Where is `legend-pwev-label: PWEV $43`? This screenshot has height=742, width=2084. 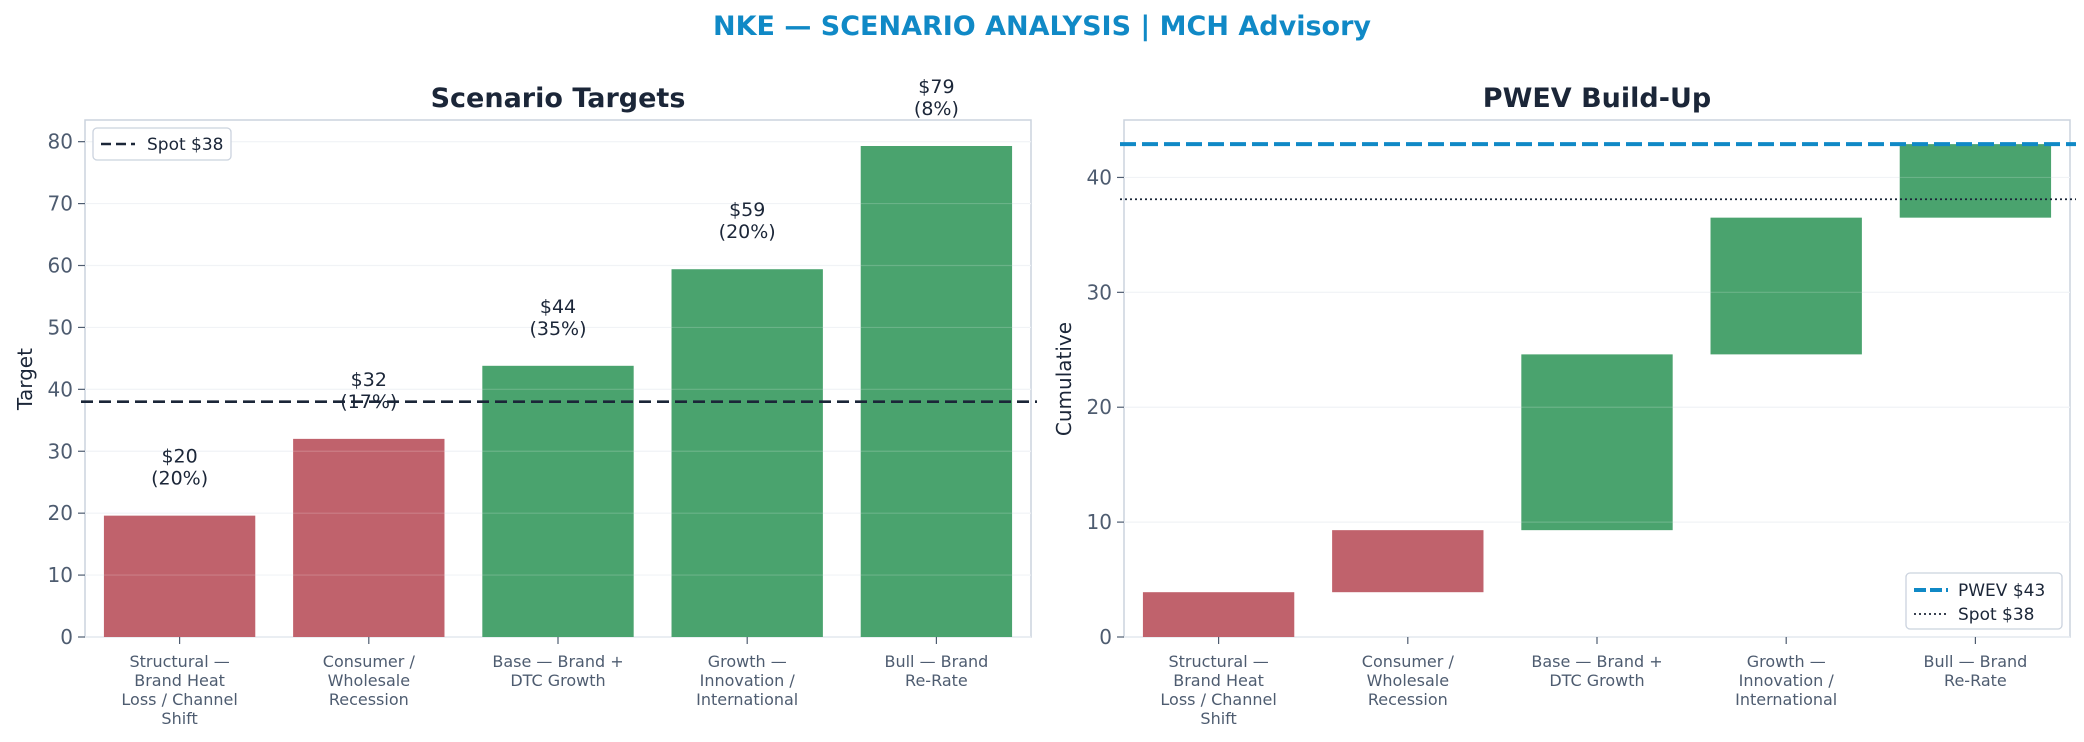 legend-pwev-label: PWEV $43 is located at coordinates (2001, 591).